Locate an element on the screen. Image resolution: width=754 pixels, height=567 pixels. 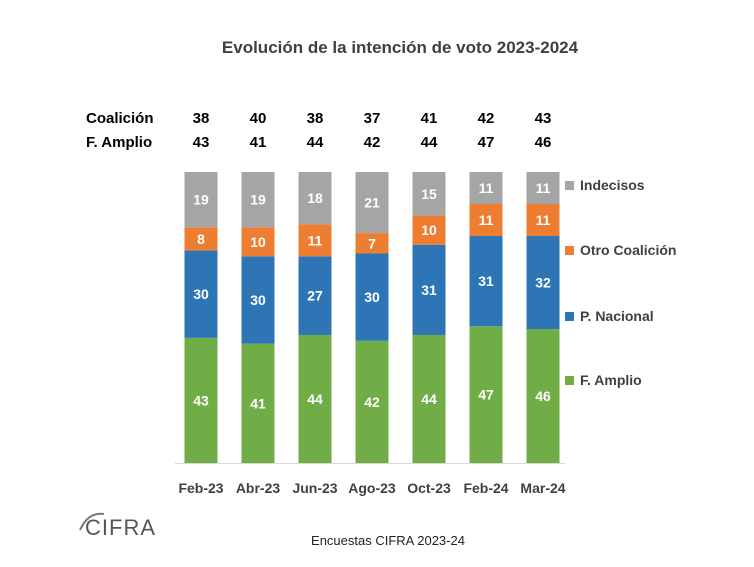
data-label: 41 is located at coordinates (258, 403).